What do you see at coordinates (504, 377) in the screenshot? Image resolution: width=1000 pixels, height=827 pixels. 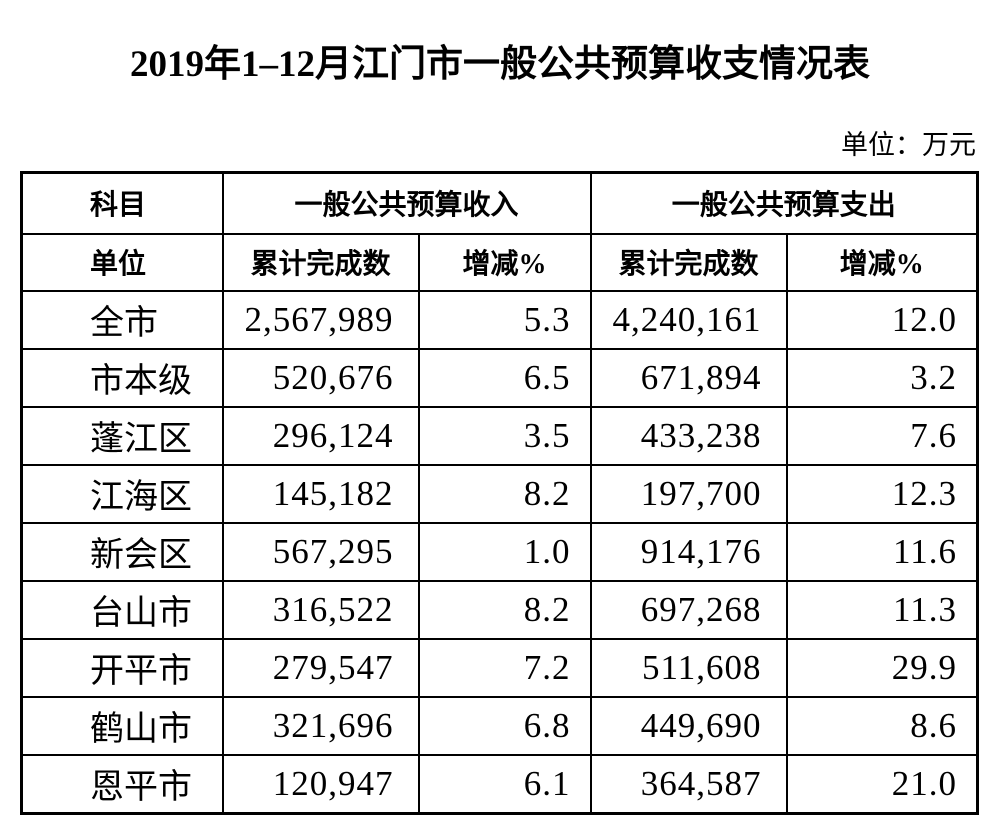 I see `revenue-change-cell: 6.5` at bounding box center [504, 377].